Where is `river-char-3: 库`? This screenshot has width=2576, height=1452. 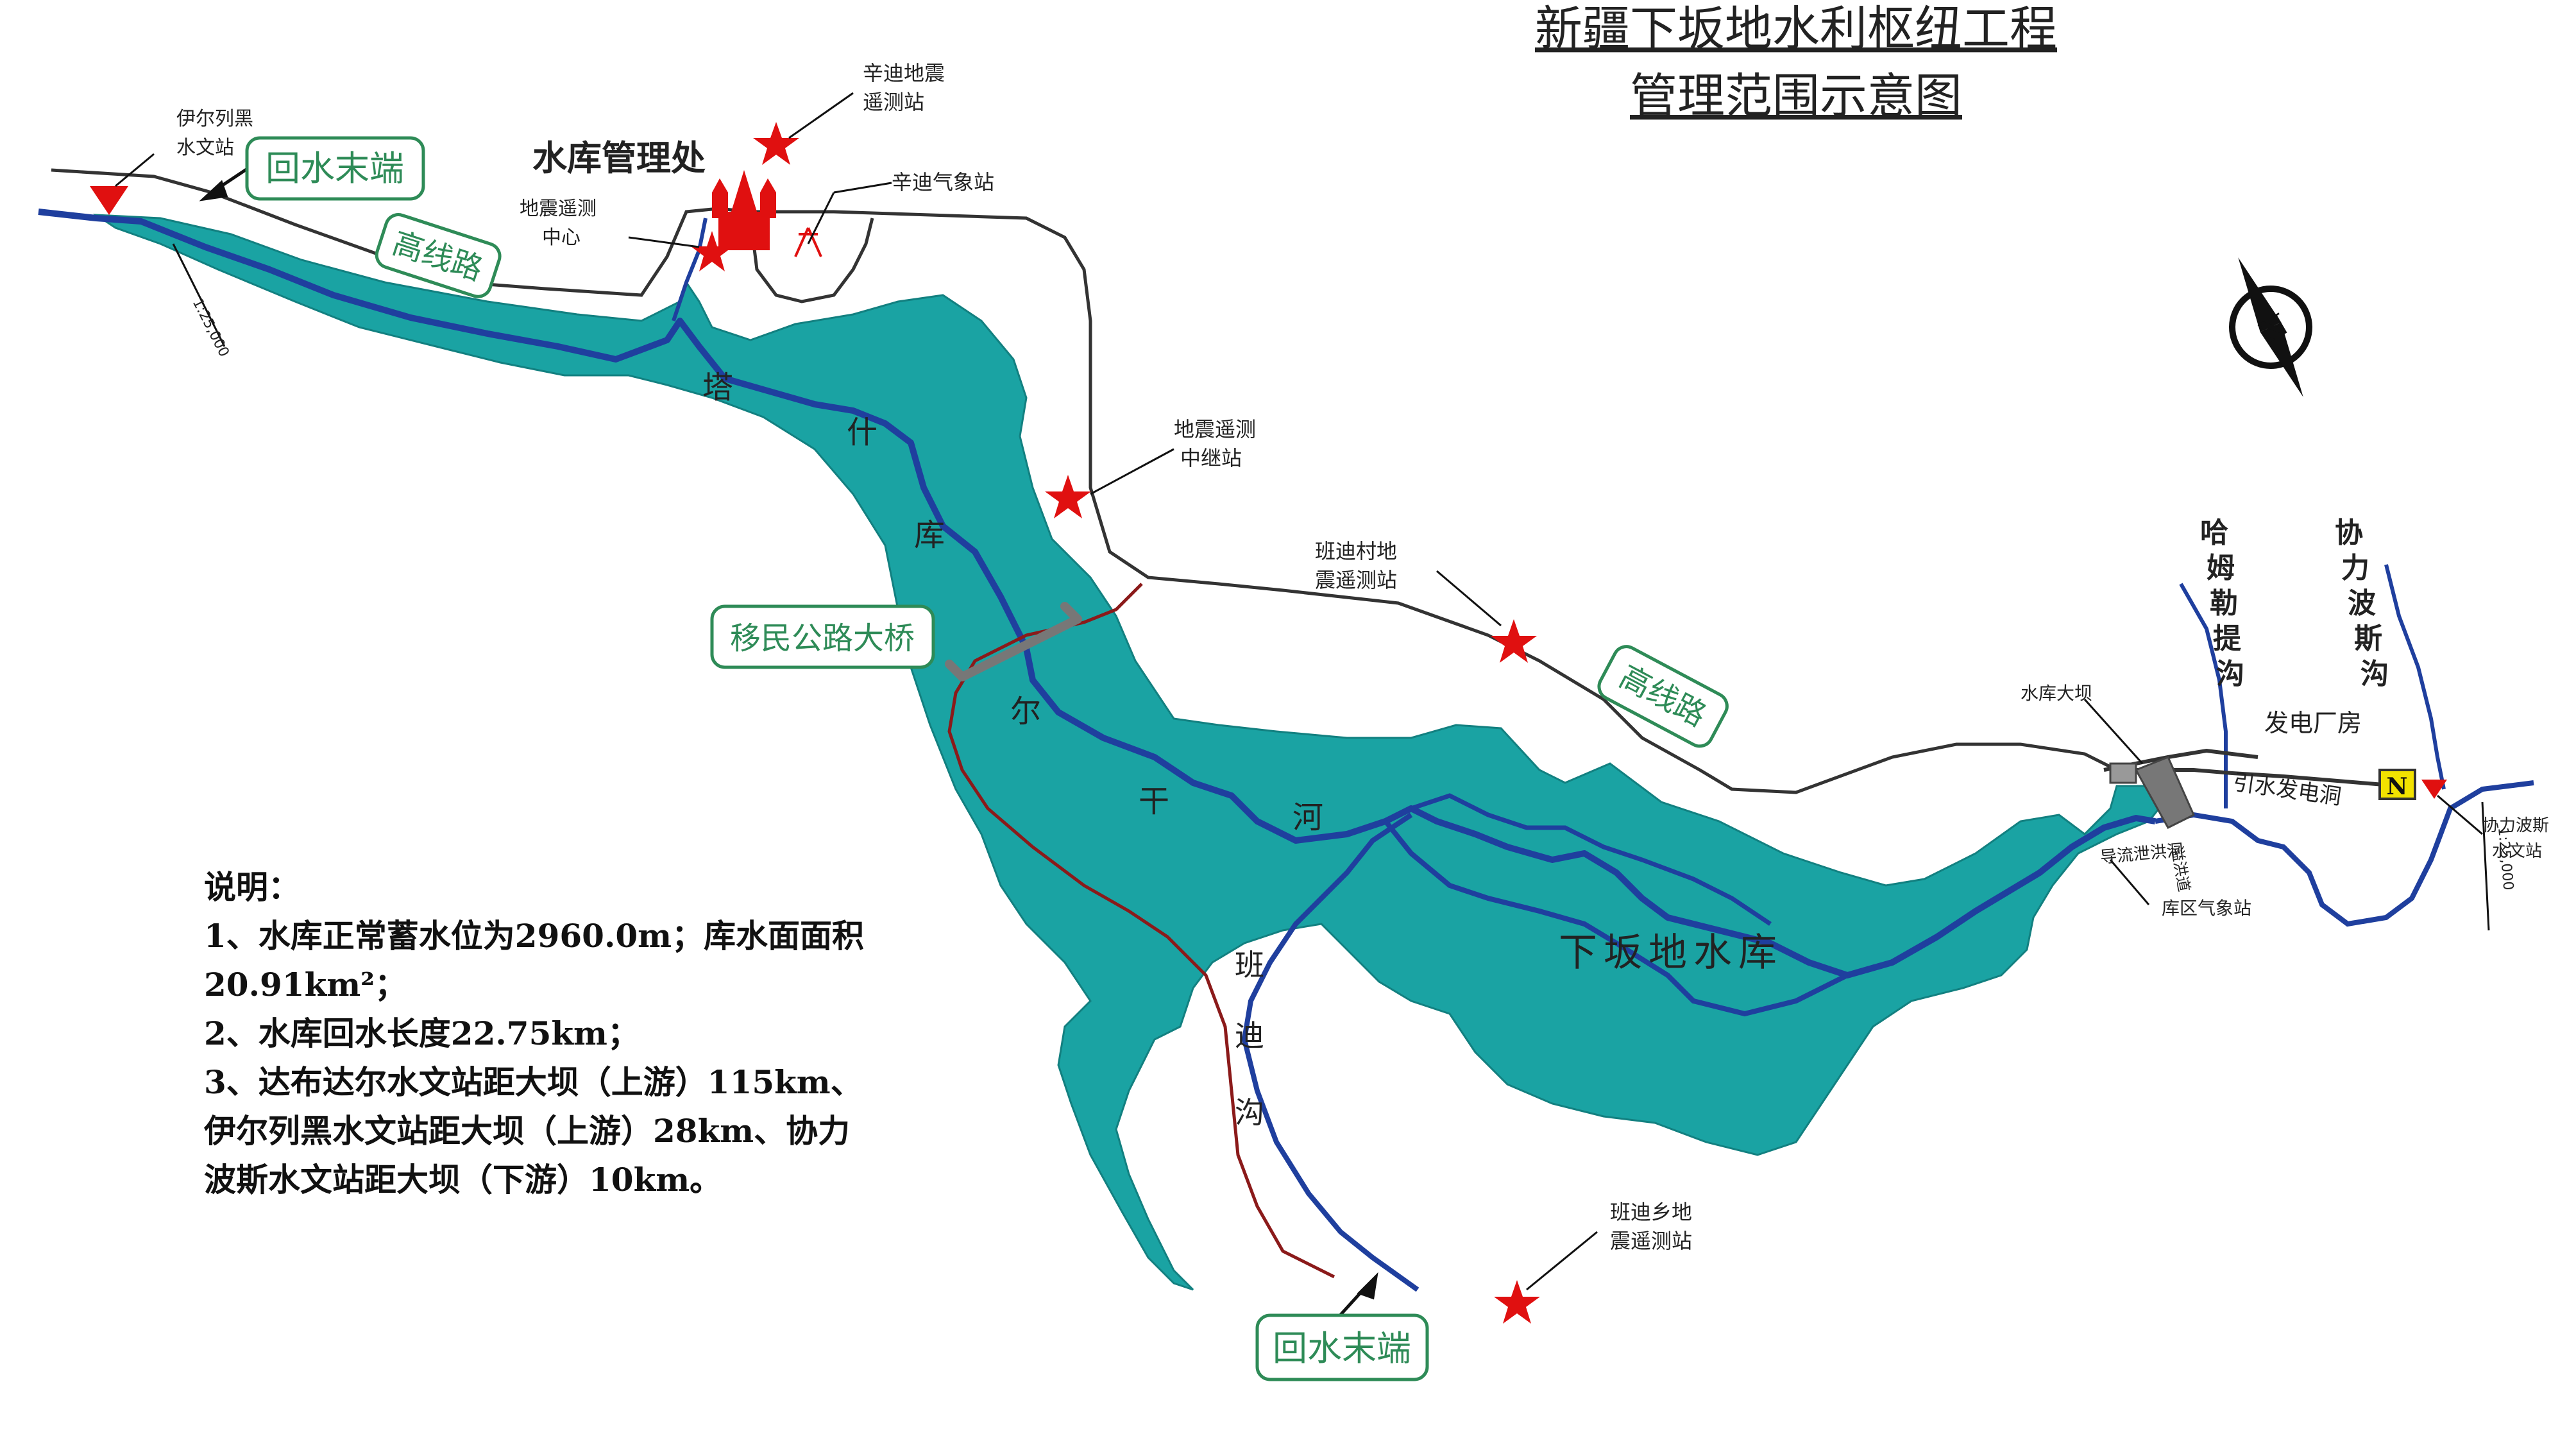 river-char-3: 库 is located at coordinates (929, 535).